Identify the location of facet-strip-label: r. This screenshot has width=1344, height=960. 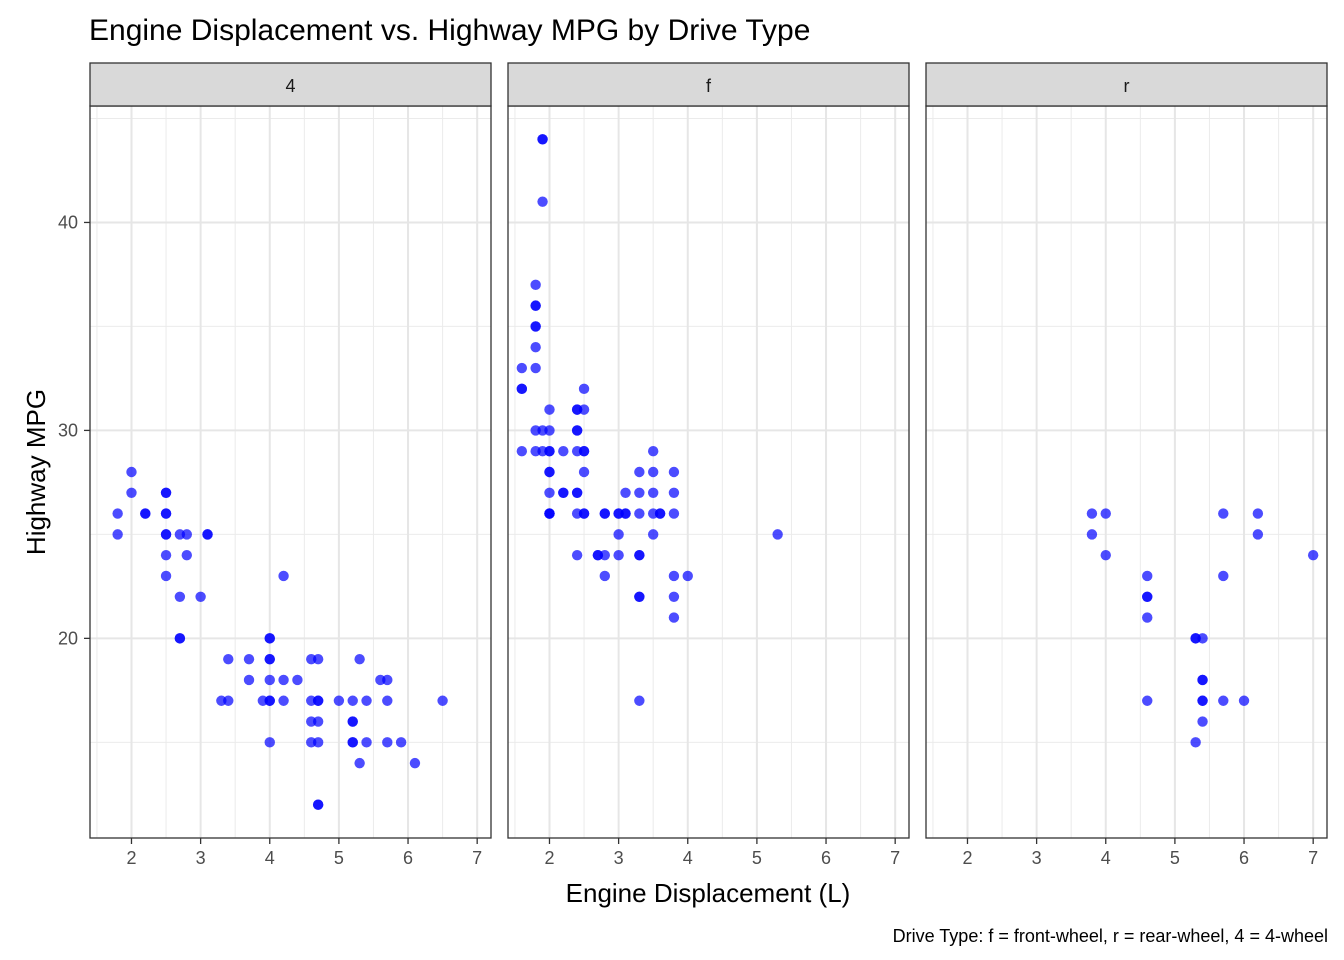
(1127, 86).